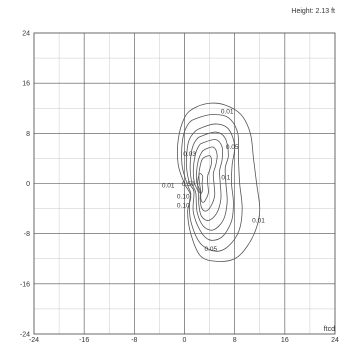 The height and width of the screenshot is (351, 351). What do you see at coordinates (285, 340) in the screenshot?
I see `x-tick-label: 16` at bounding box center [285, 340].